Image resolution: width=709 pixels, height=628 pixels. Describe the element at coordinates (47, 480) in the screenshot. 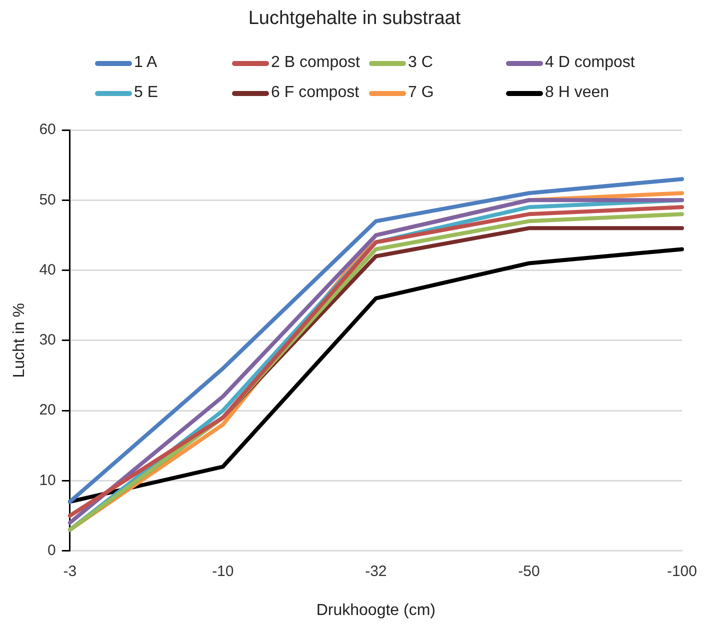

I see `y-tick-label: 10` at that location.